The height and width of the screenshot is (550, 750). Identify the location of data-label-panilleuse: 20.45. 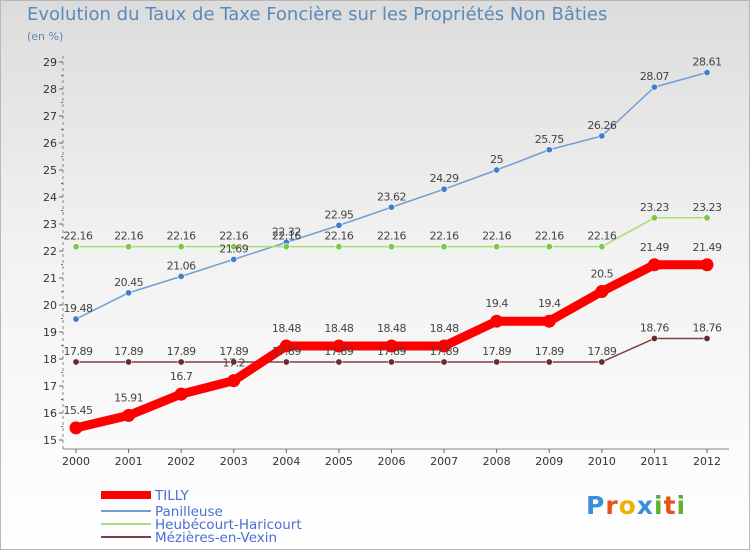
(128, 282).